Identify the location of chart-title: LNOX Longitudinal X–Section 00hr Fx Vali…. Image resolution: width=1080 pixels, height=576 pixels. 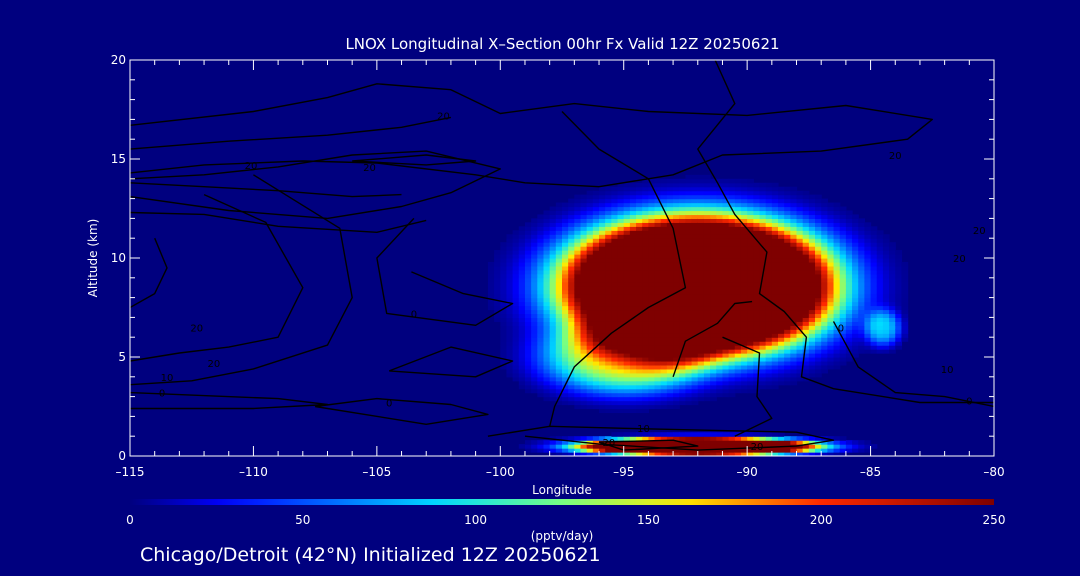
(562, 44).